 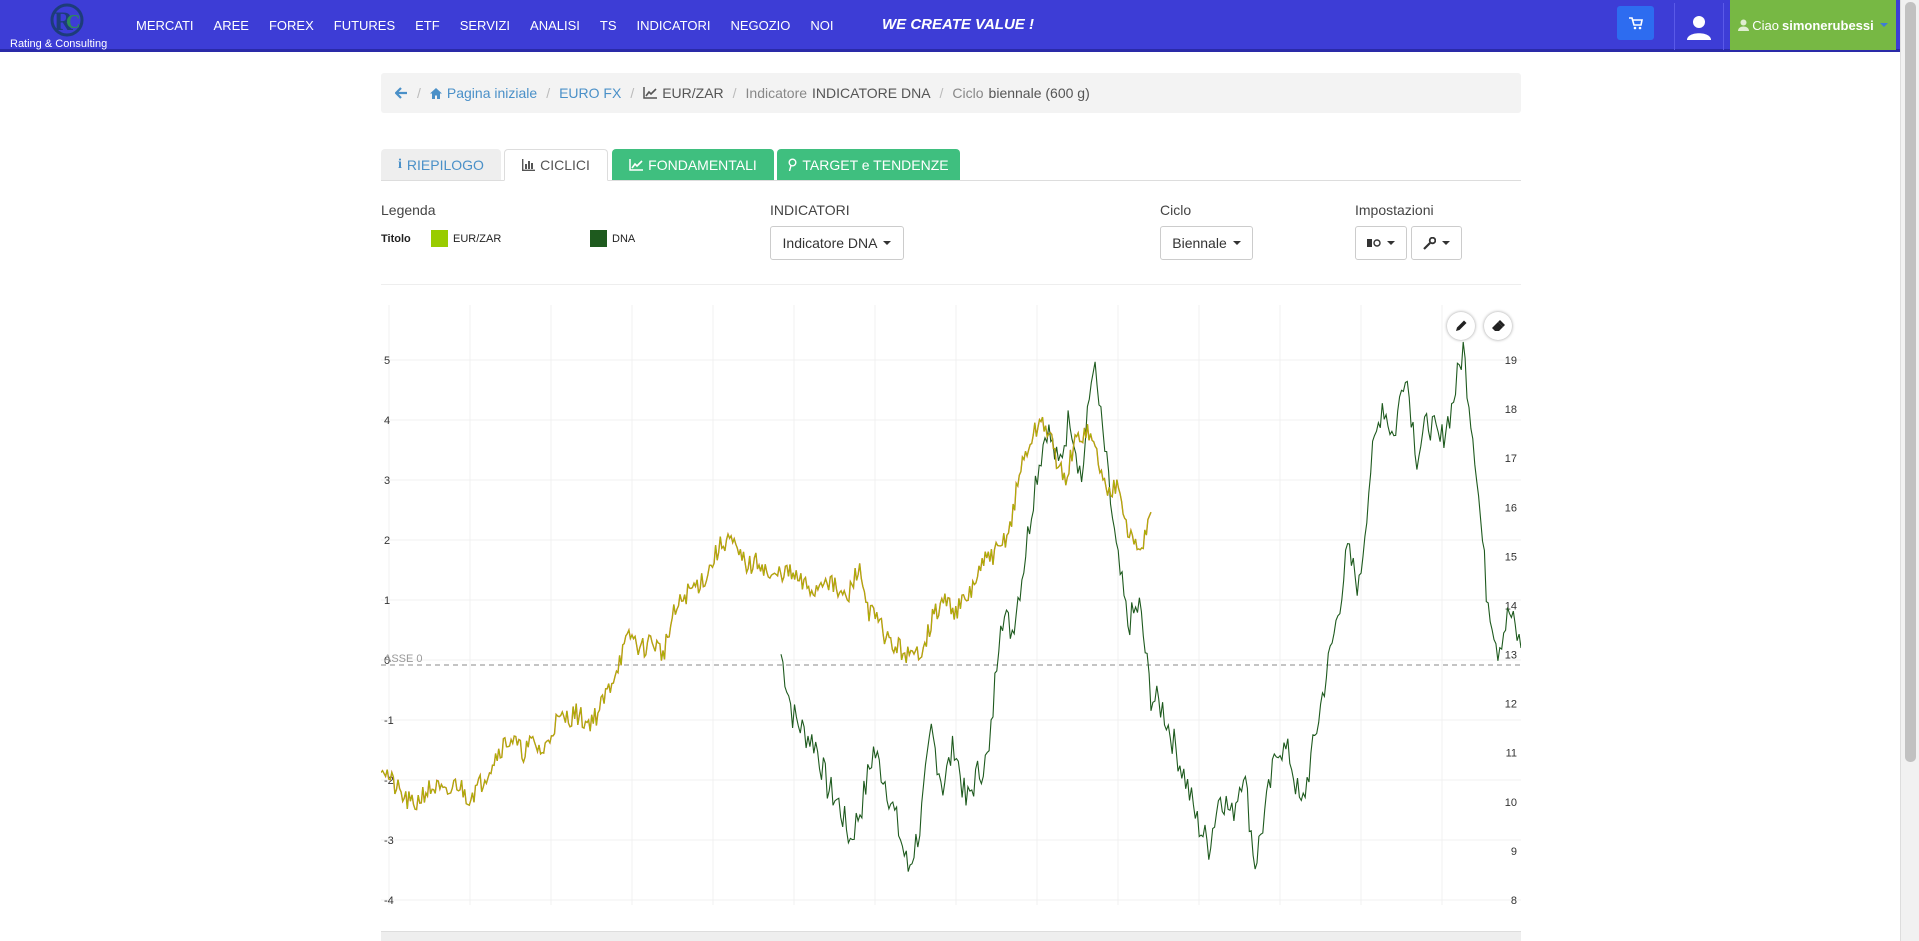 What do you see at coordinates (702, 164) in the screenshot?
I see `tab-label: FONDAMENTALI` at bounding box center [702, 164].